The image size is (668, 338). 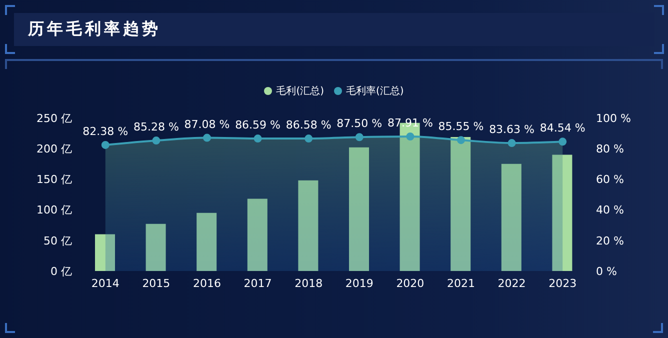 What do you see at coordinates (563, 128) in the screenshot?
I see `data-label: 84.54 %` at bounding box center [563, 128].